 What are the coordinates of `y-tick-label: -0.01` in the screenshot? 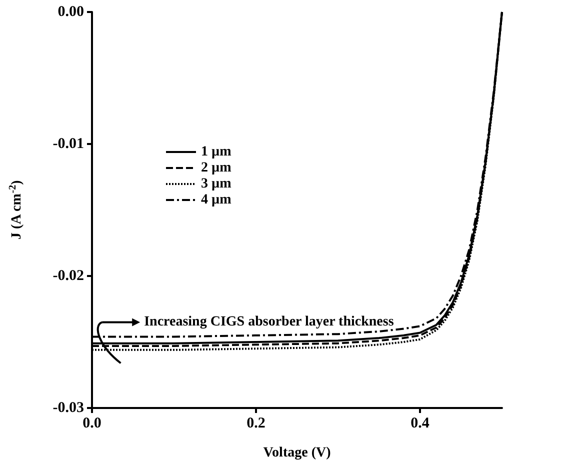 It's located at (68, 144).